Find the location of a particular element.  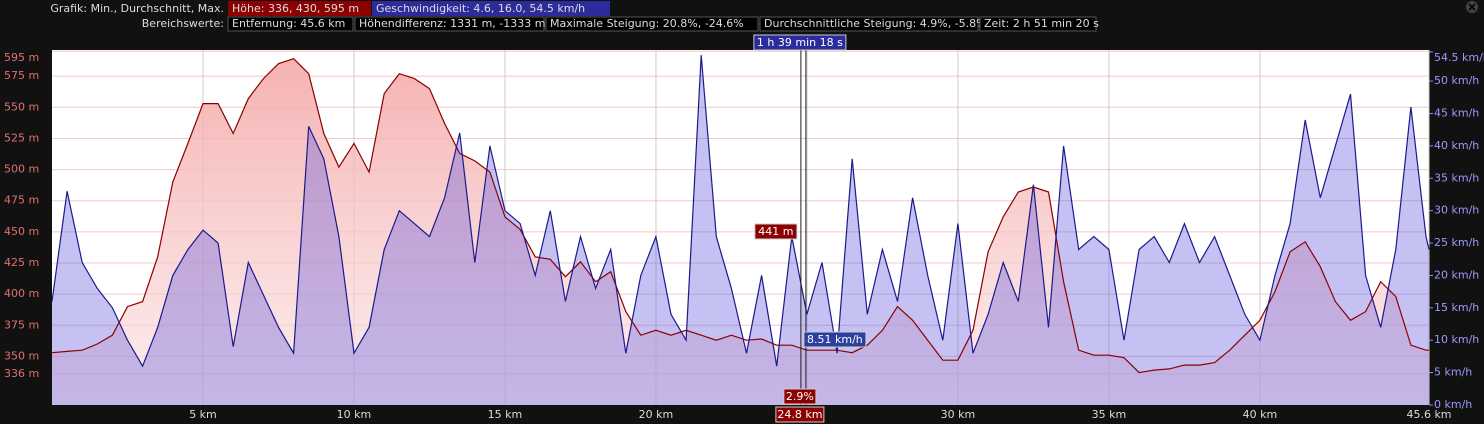

y2-tick-label: 25 km/h is located at coordinates (1456, 242).